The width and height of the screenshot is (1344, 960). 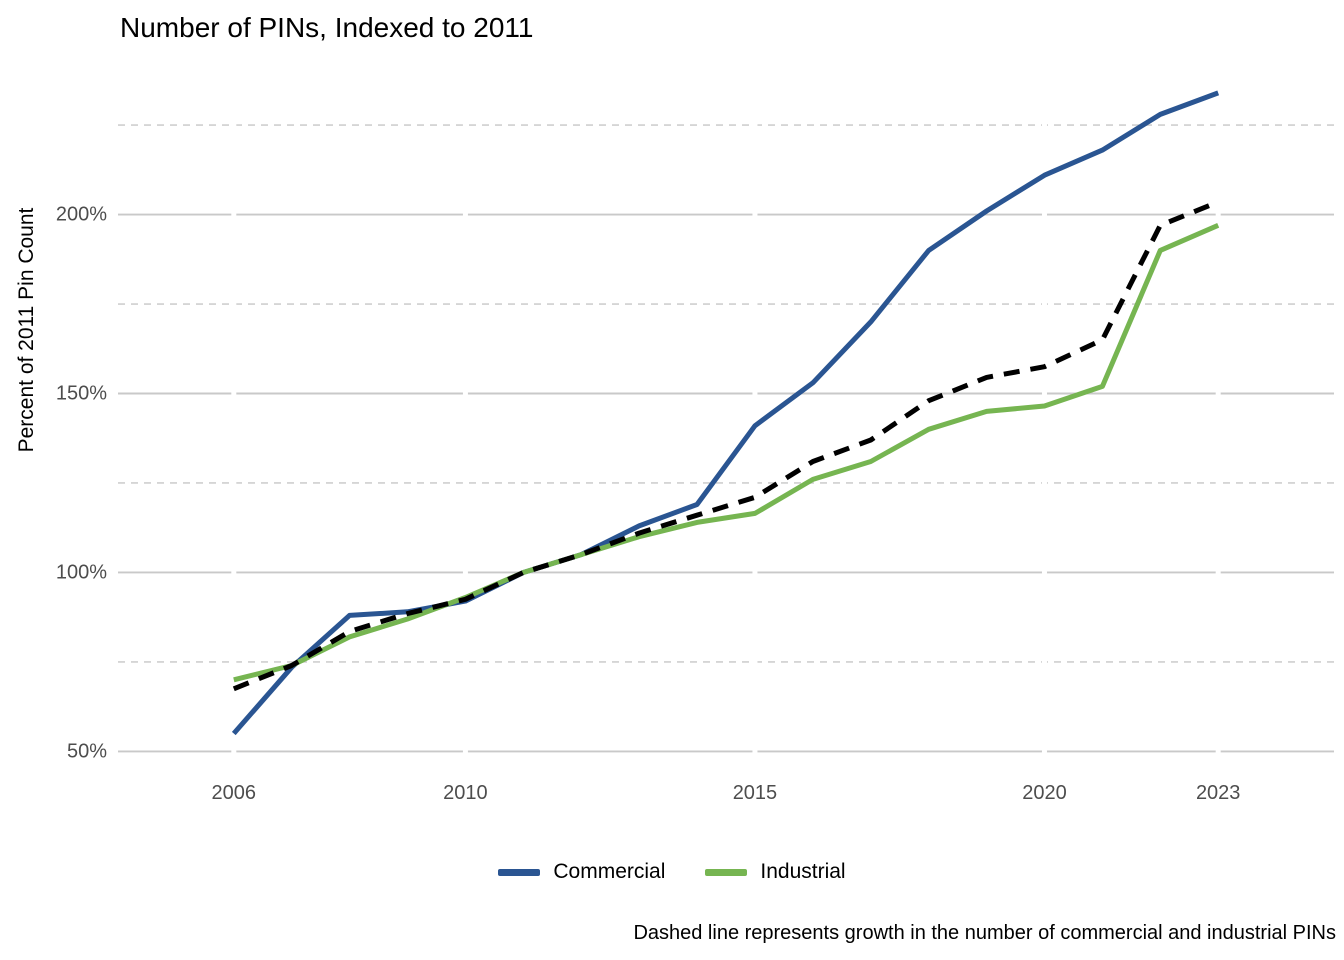 I want to click on commercial-line-key-icon, so click(x=519, y=872).